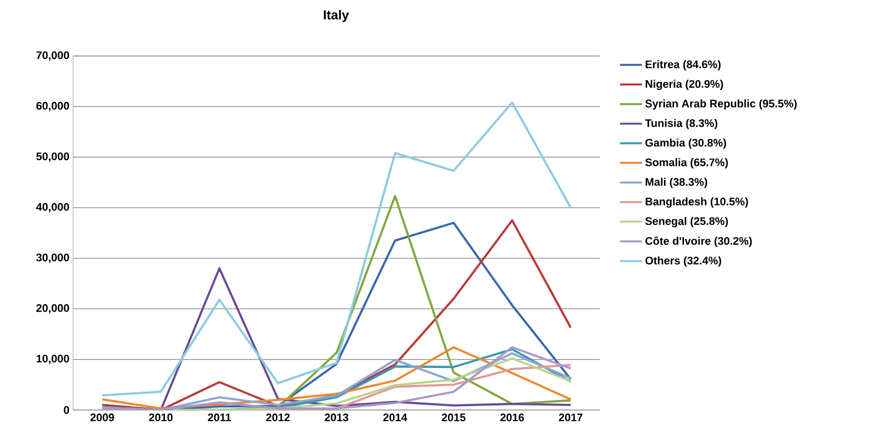 This screenshot has height=444, width=880. Describe the element at coordinates (570, 418) in the screenshot. I see `x-tick-label: 2017` at that location.